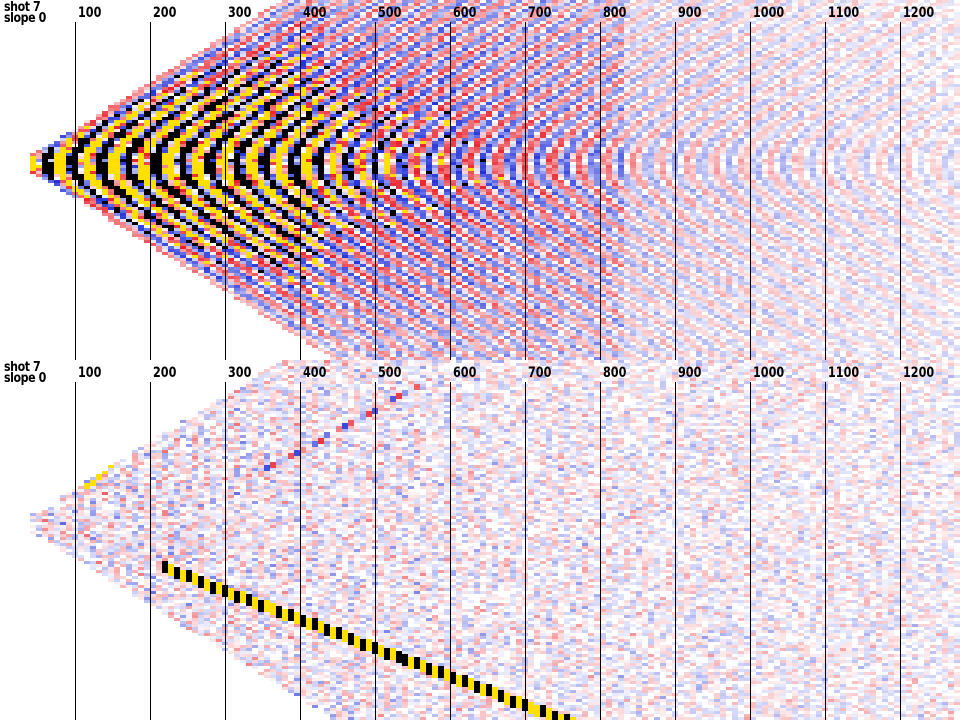 The width and height of the screenshot is (960, 720). I want to click on panel-label-top: shot 7 slope 0, so click(25, 13).